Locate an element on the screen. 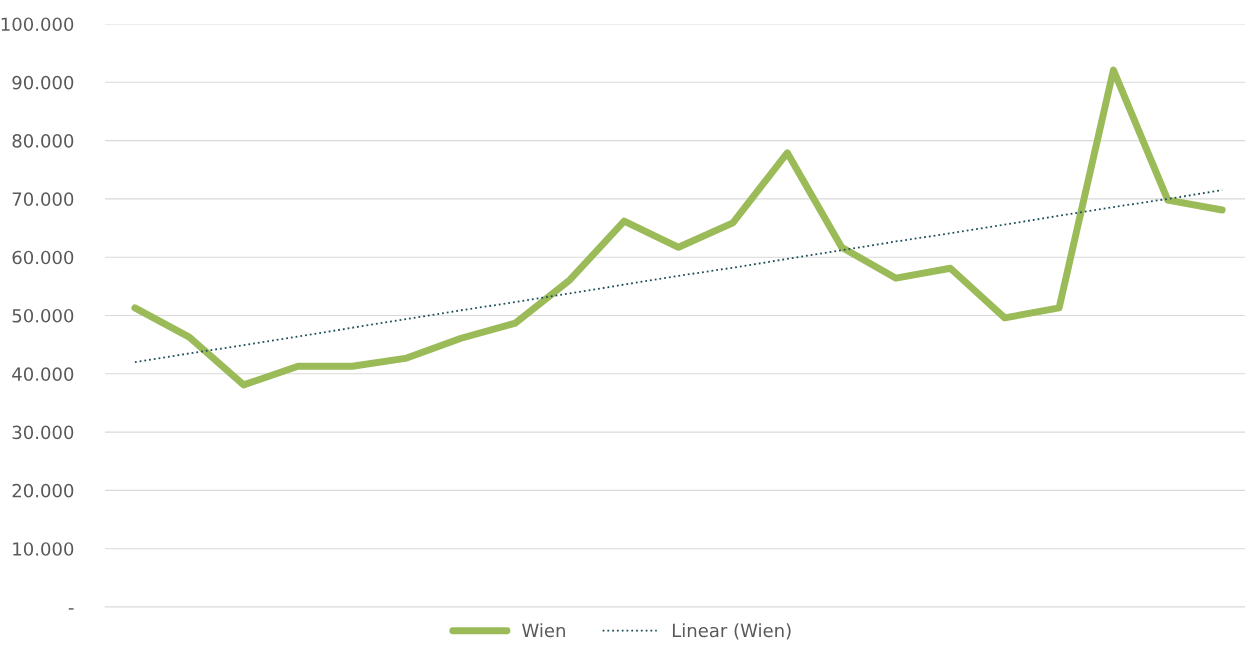  y-tick-label: 80.000 is located at coordinates (43, 141).